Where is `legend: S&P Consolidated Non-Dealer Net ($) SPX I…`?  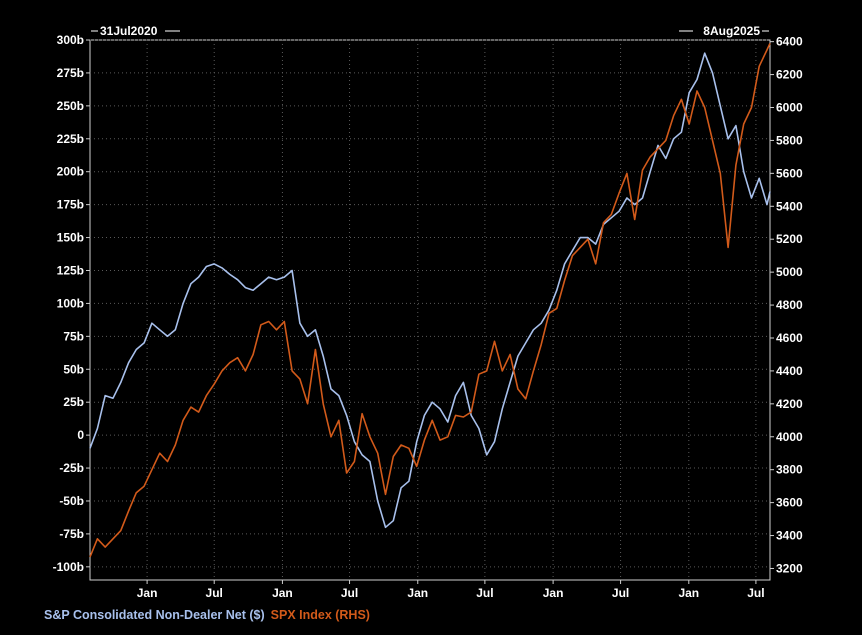
legend: S&P Consolidated Non-Dealer Net ($) SPX I… is located at coordinates (210, 615).